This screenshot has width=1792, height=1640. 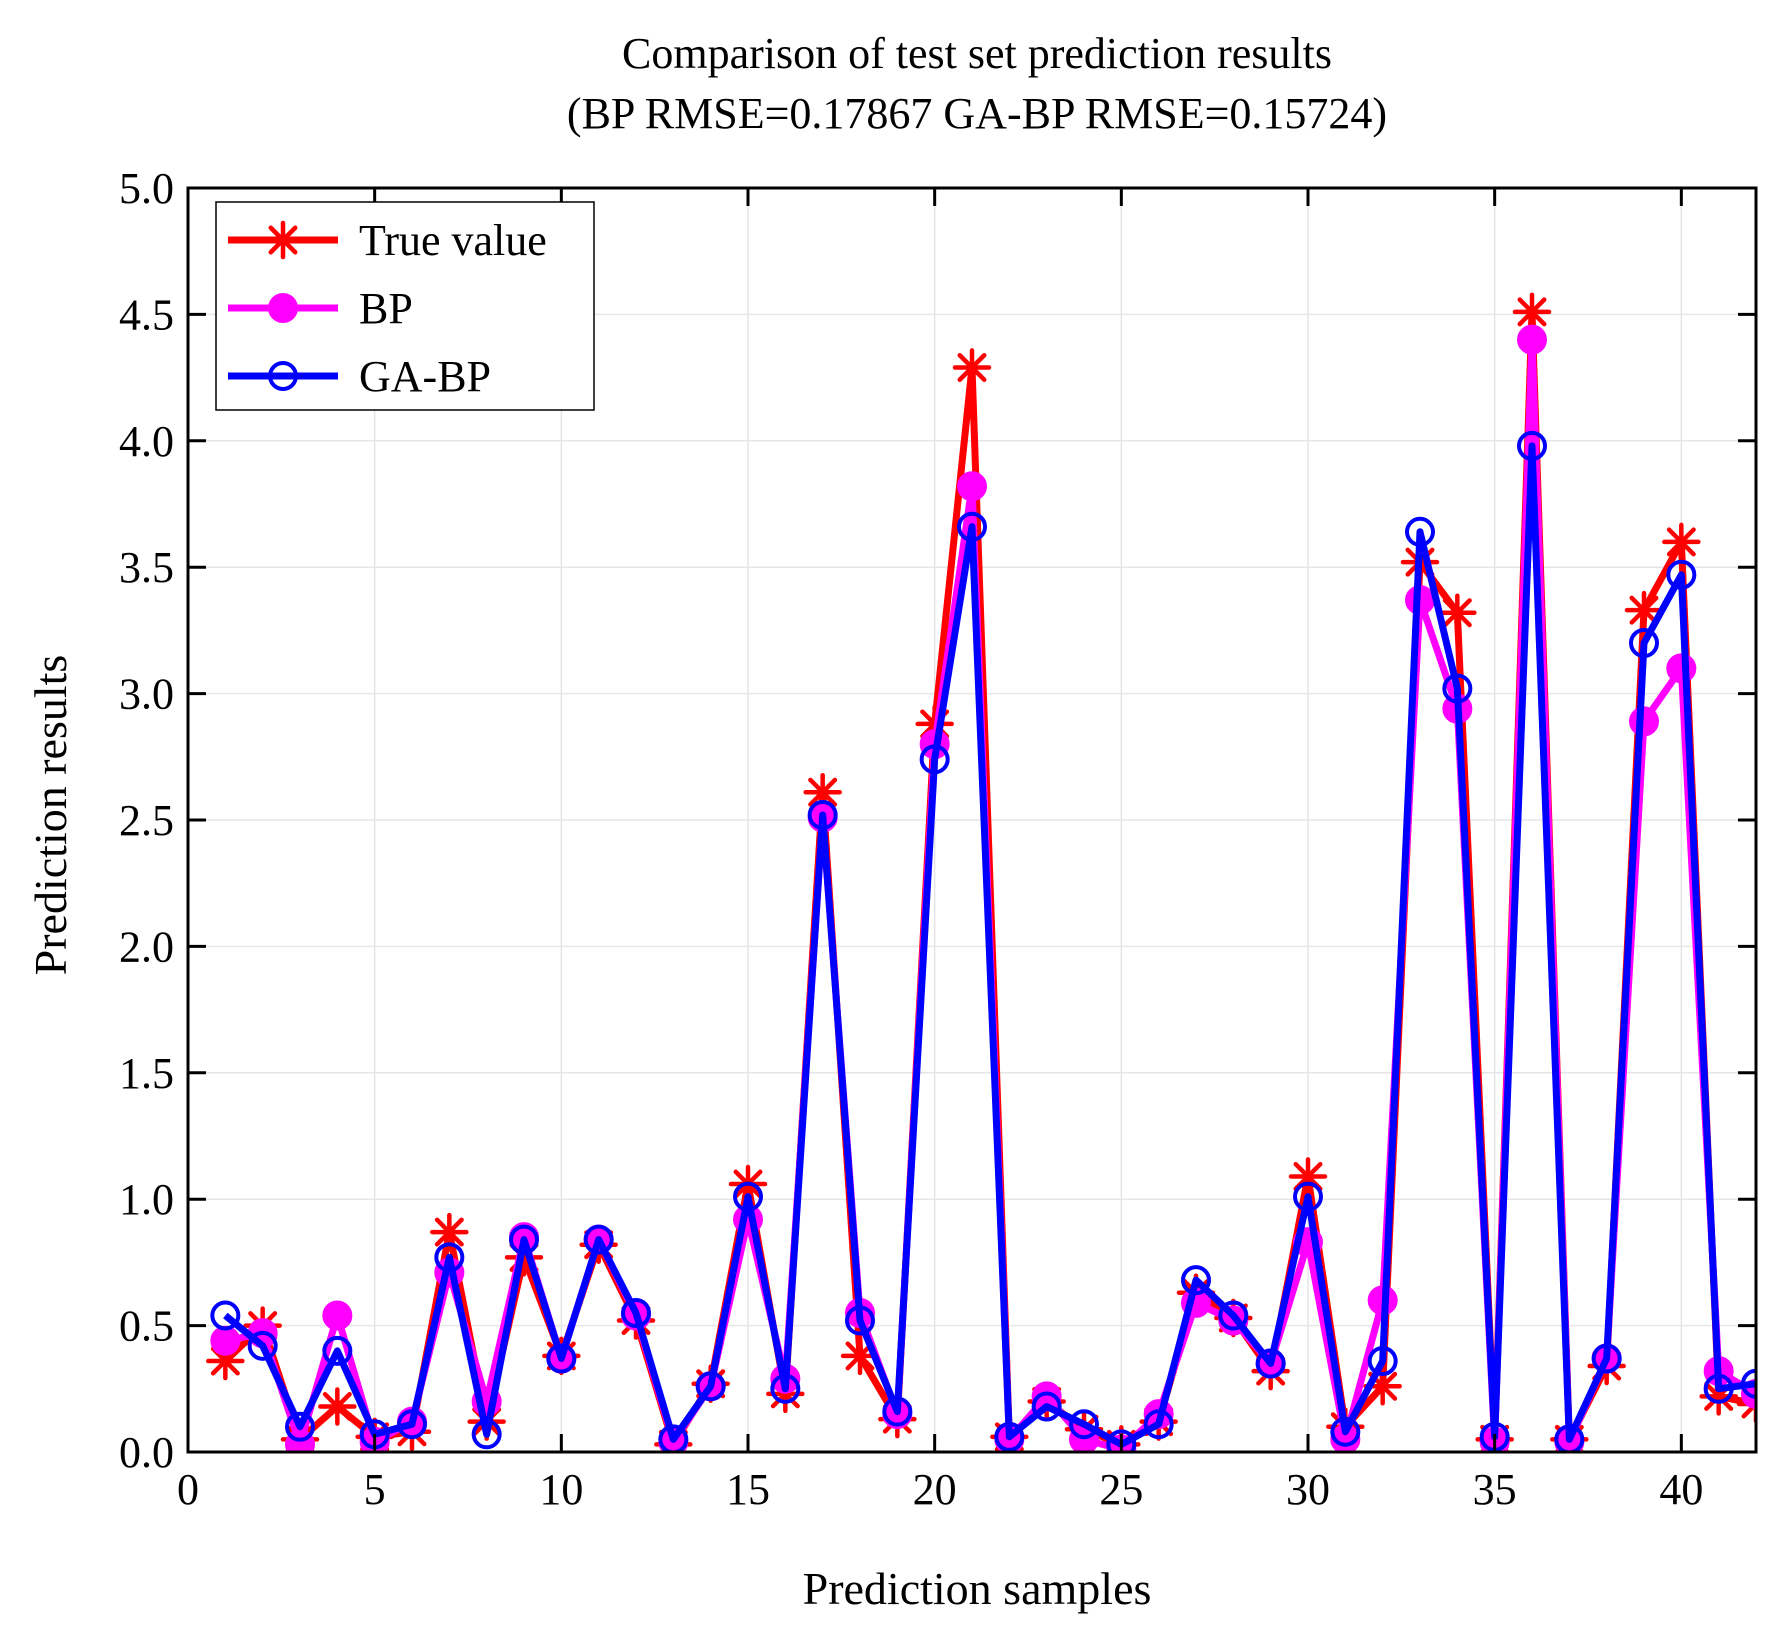 What do you see at coordinates (561, 1489) in the screenshot?
I see `x-tick-label: 10` at bounding box center [561, 1489].